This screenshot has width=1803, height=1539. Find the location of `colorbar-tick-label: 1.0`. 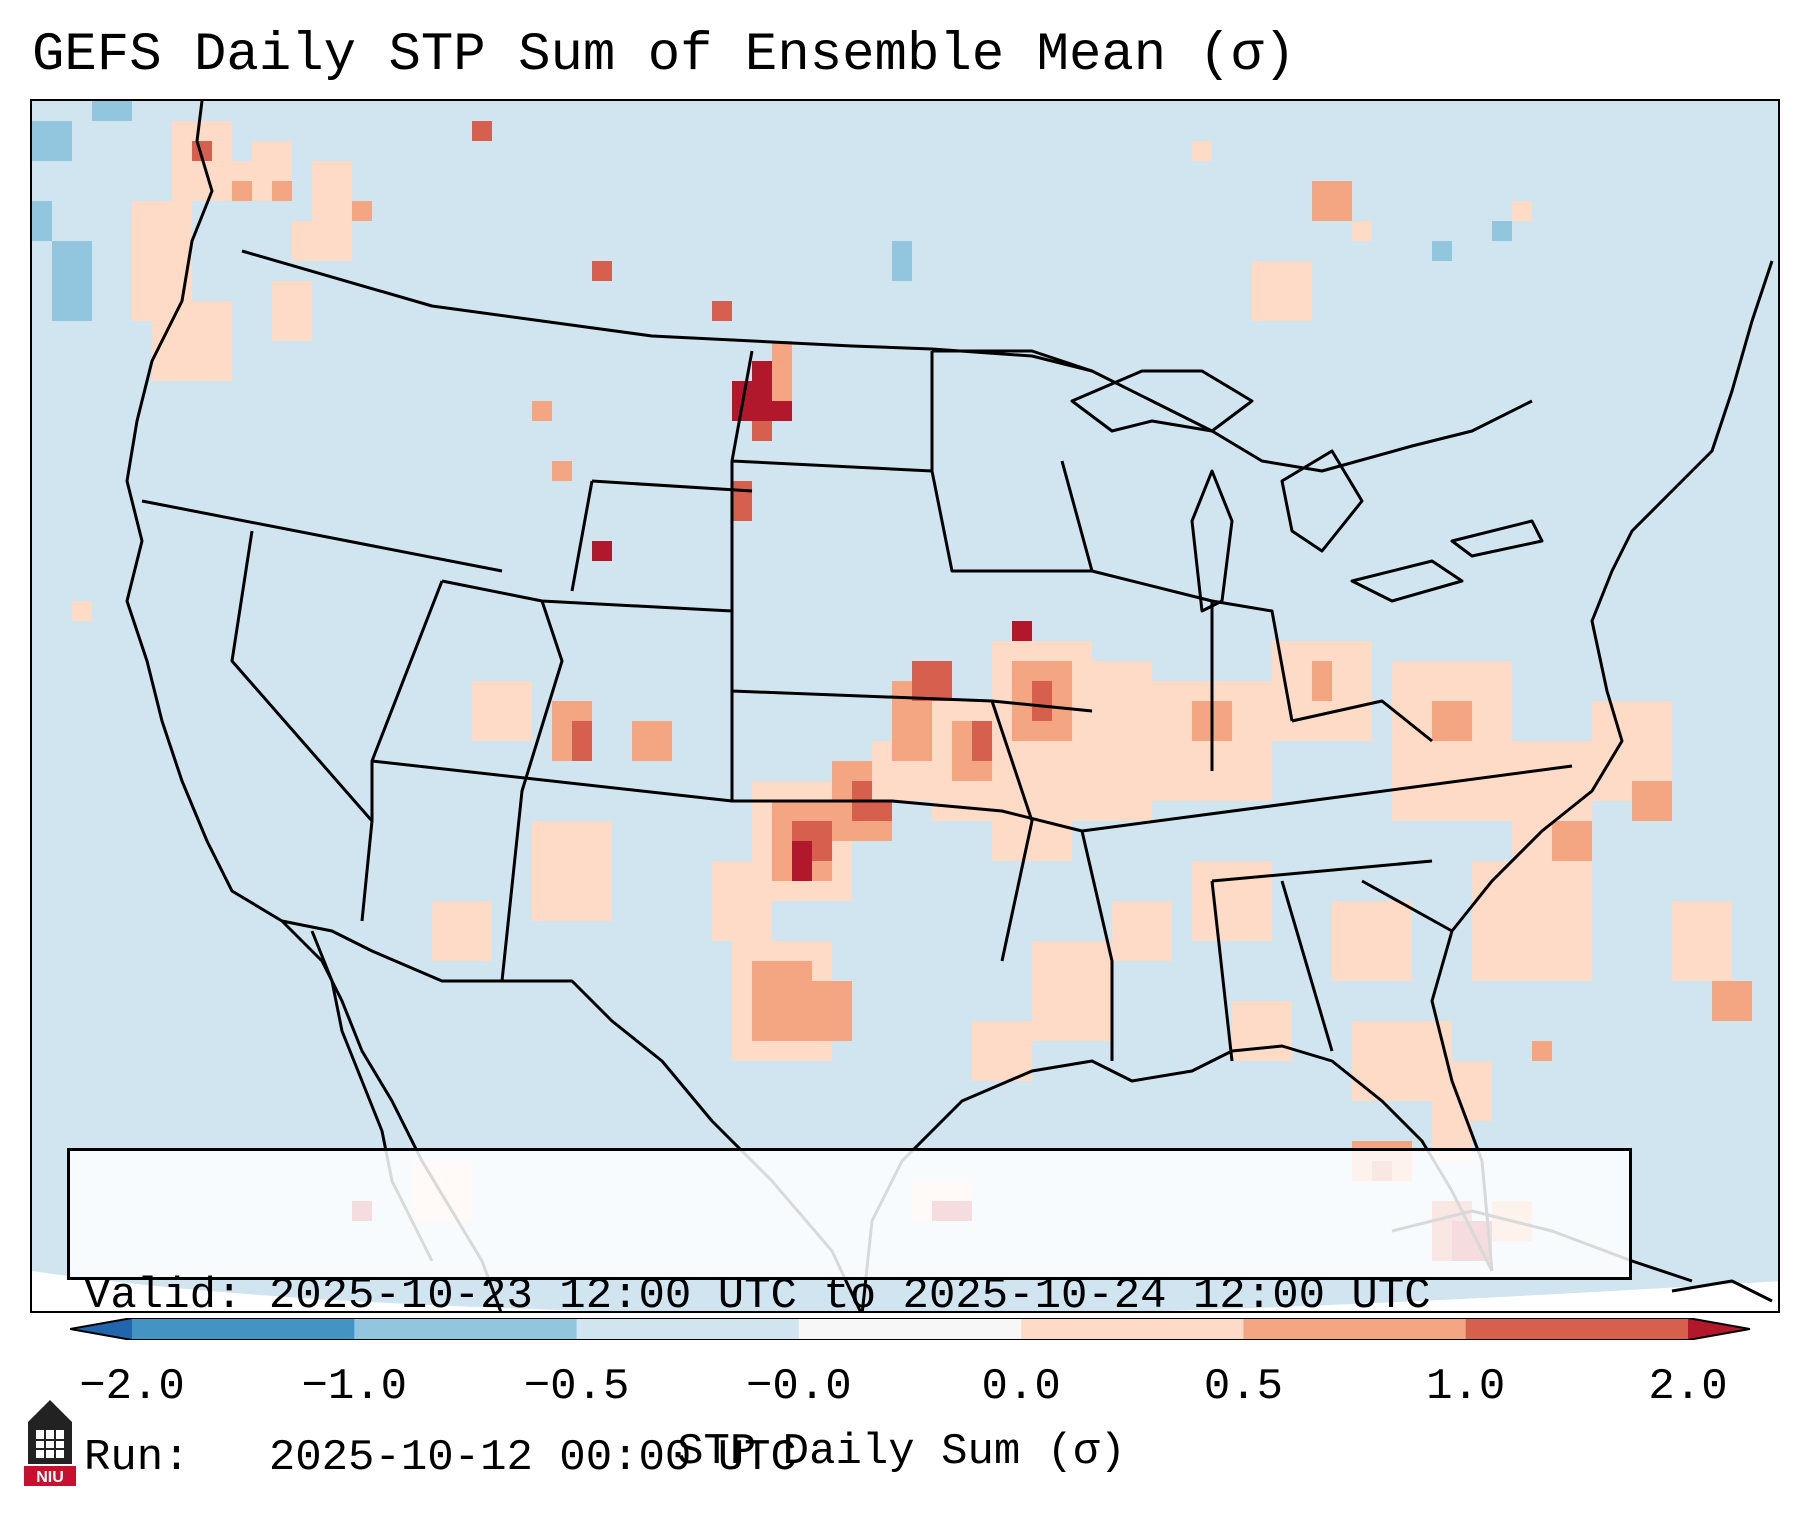

colorbar-tick-label: 1.0 is located at coordinates (1466, 1387).